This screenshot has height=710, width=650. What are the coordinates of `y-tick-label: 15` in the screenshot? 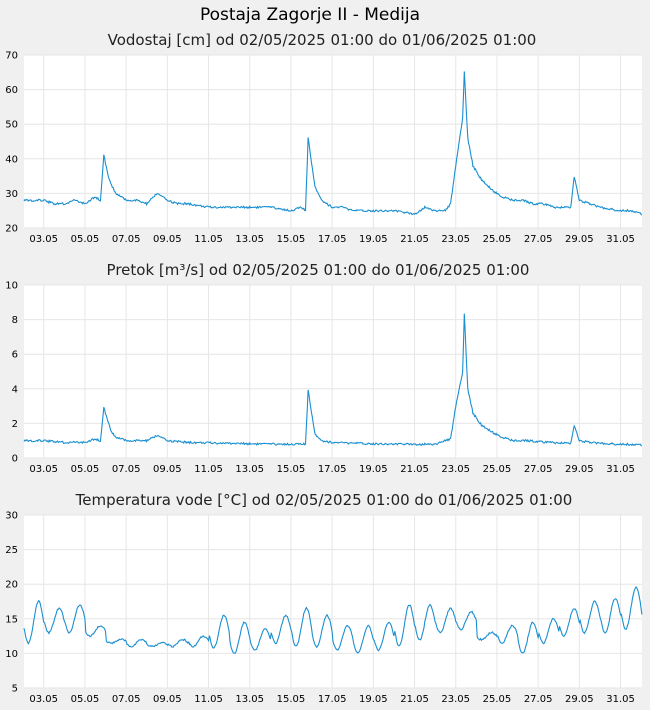 It's located at (11, 619).